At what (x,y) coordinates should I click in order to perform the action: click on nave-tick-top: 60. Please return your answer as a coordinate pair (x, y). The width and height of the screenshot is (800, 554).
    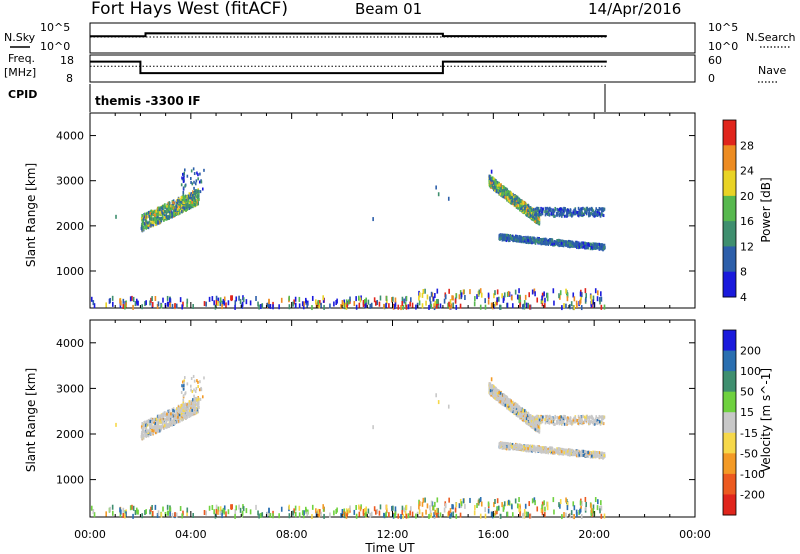
    Looking at the image, I should click on (715, 60).